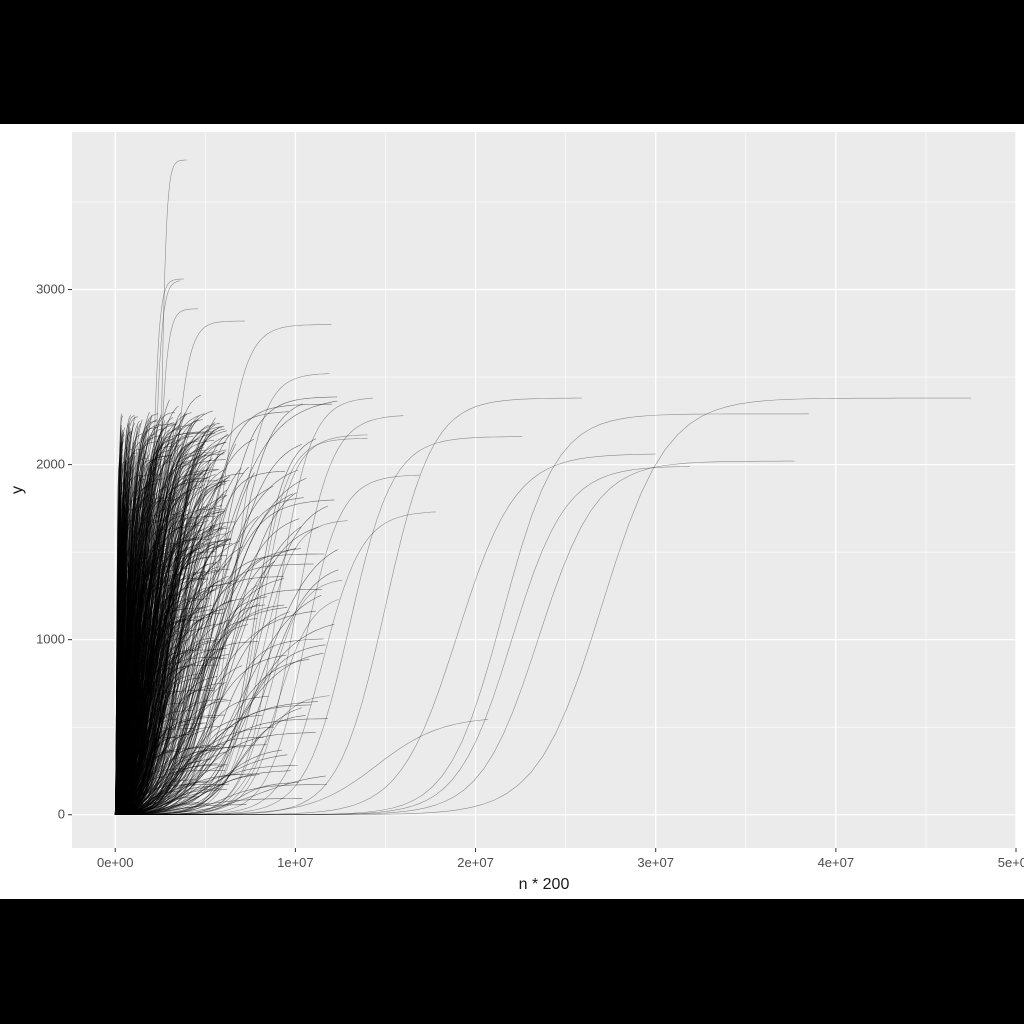  I want to click on y-tick-label: 3000, so click(50, 289).